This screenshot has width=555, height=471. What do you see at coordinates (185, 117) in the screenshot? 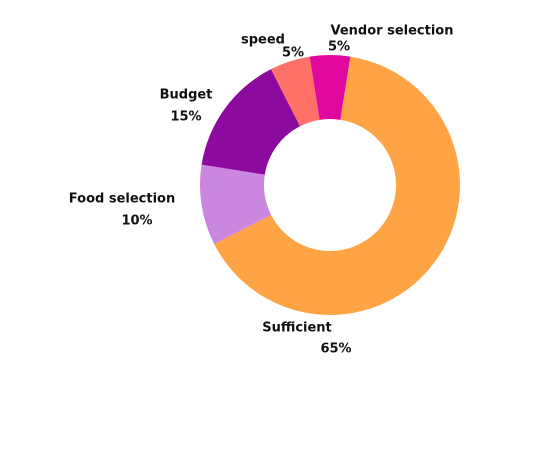
I see `slice-value: 15%` at bounding box center [185, 117].